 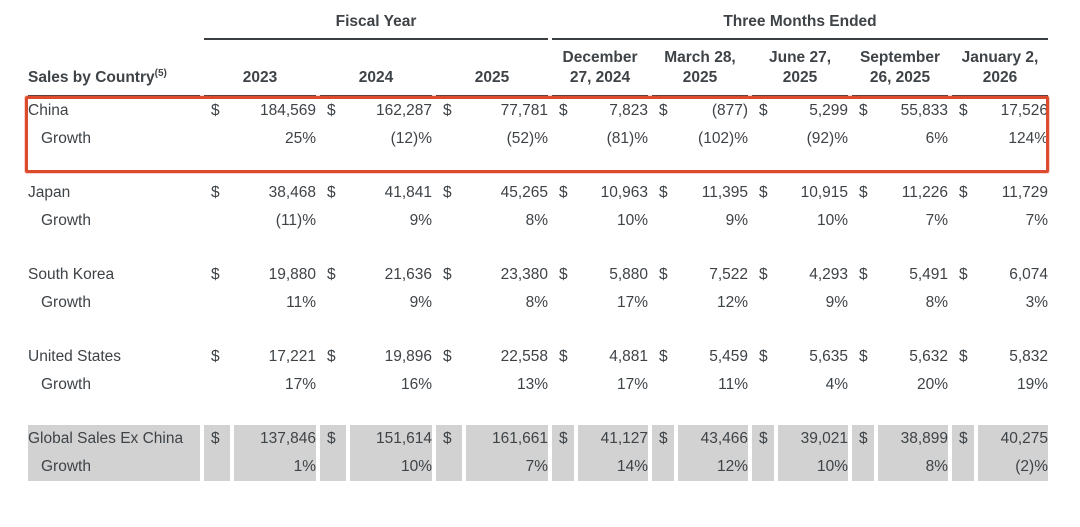 What do you see at coordinates (507, 439) in the screenshot?
I see `value-cell: 161,661` at bounding box center [507, 439].